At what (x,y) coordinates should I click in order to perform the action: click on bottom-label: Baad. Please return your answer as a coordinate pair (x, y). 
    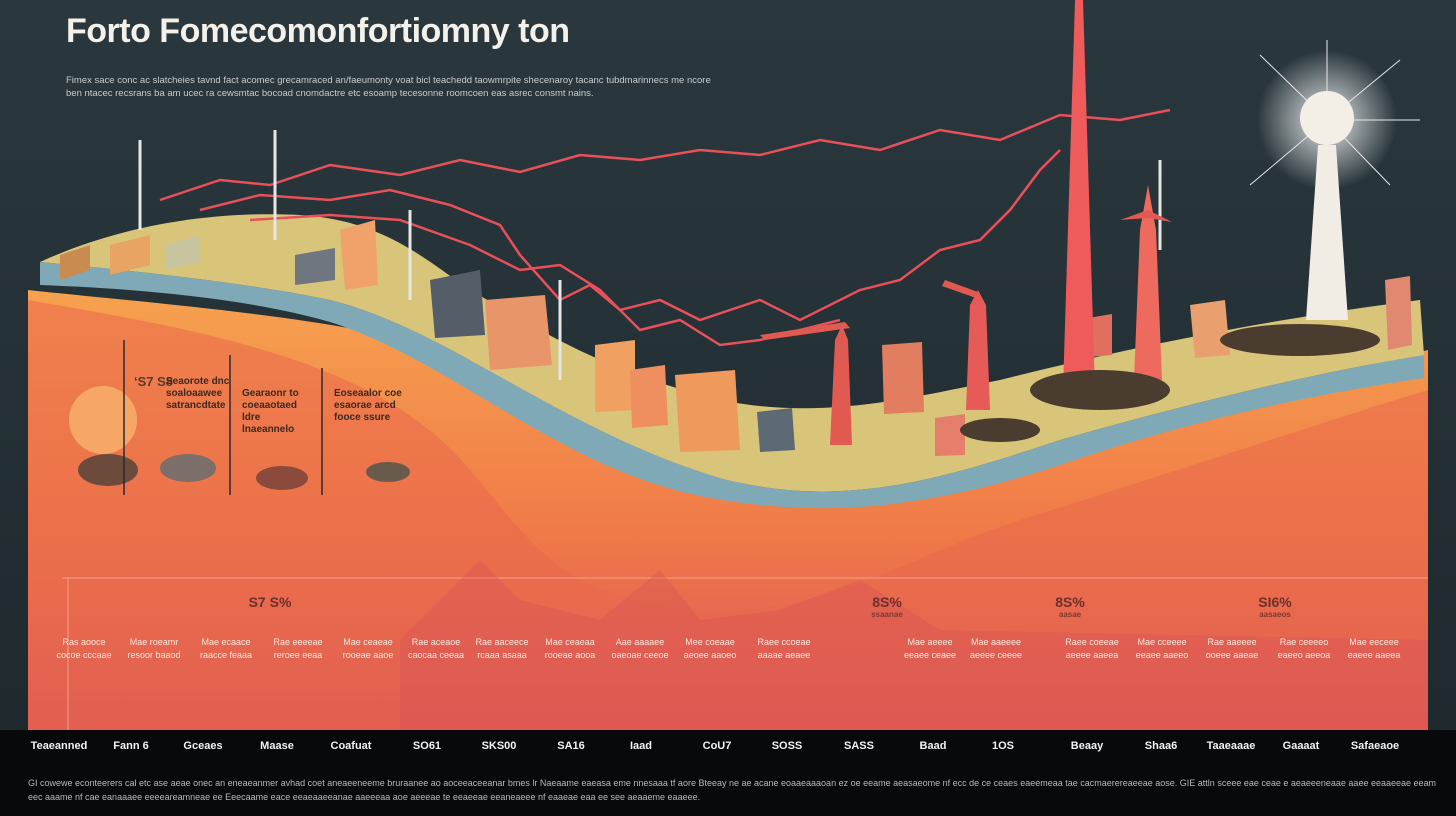
    Looking at the image, I should click on (933, 746).